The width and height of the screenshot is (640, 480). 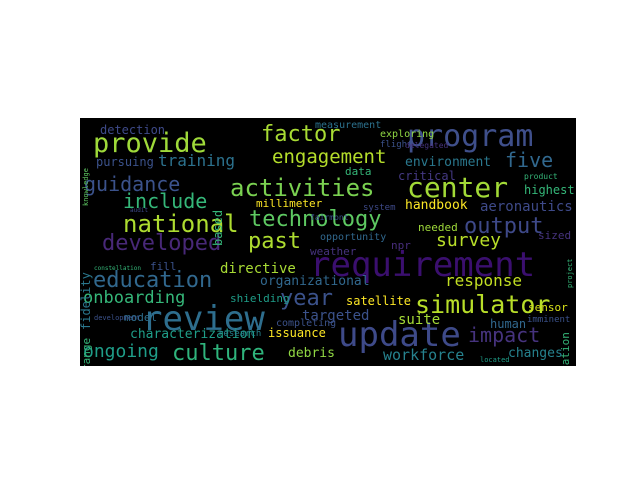 What do you see at coordinates (504, 226) in the screenshot?
I see `word: output` at bounding box center [504, 226].